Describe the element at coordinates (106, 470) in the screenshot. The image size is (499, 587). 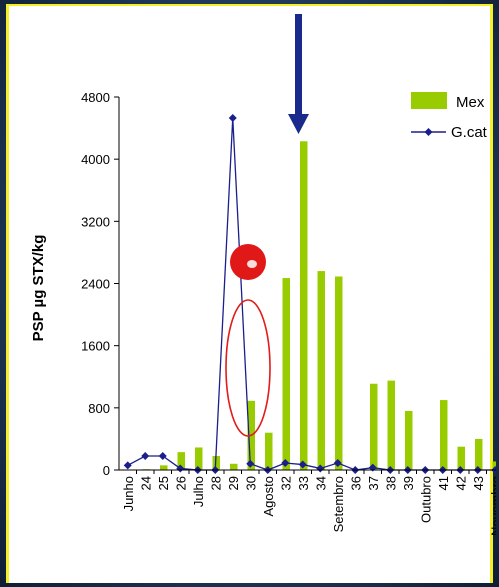
I see `y-tick-label: 0` at that location.